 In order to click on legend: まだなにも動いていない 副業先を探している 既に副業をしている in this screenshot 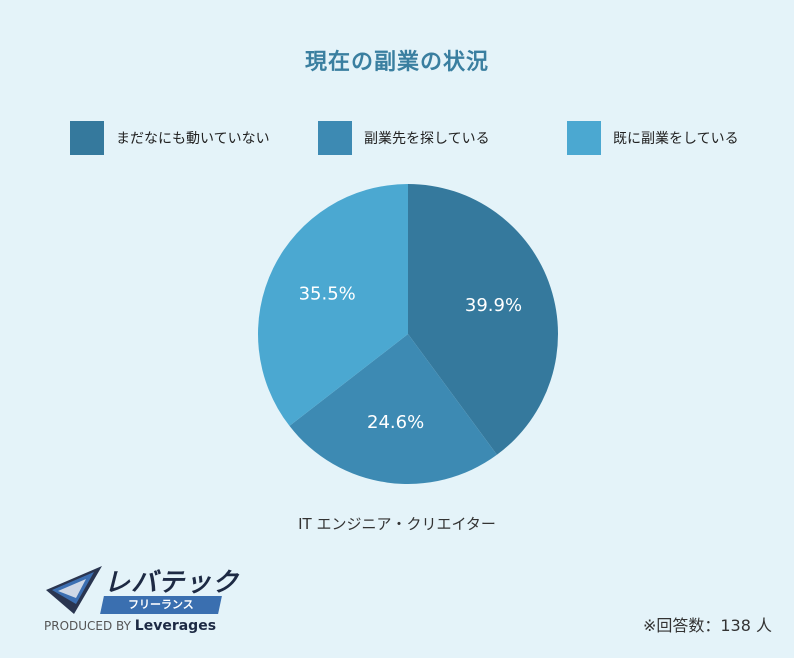, I will do `click(397, 138)`.